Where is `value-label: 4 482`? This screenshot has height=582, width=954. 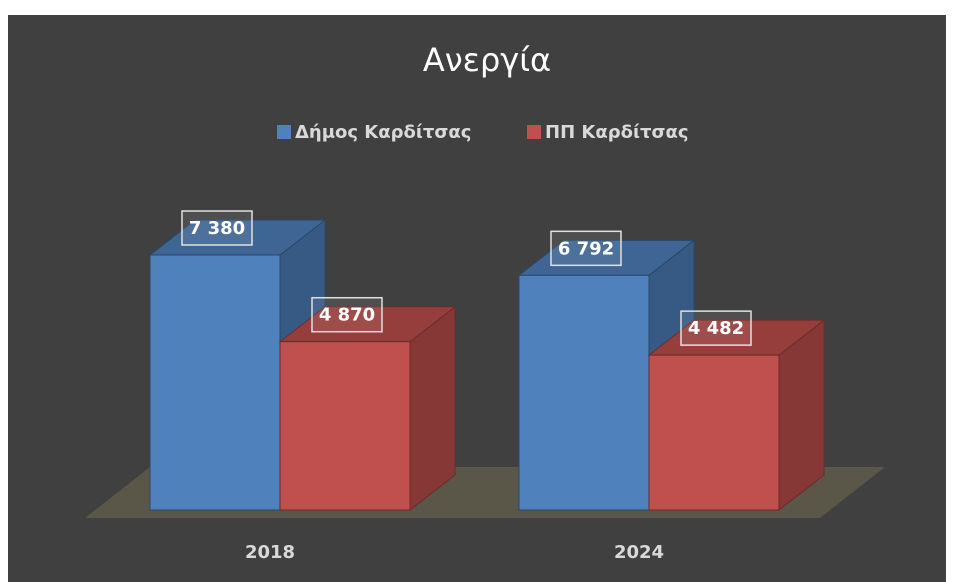
value-label: 4 482 is located at coordinates (716, 328).